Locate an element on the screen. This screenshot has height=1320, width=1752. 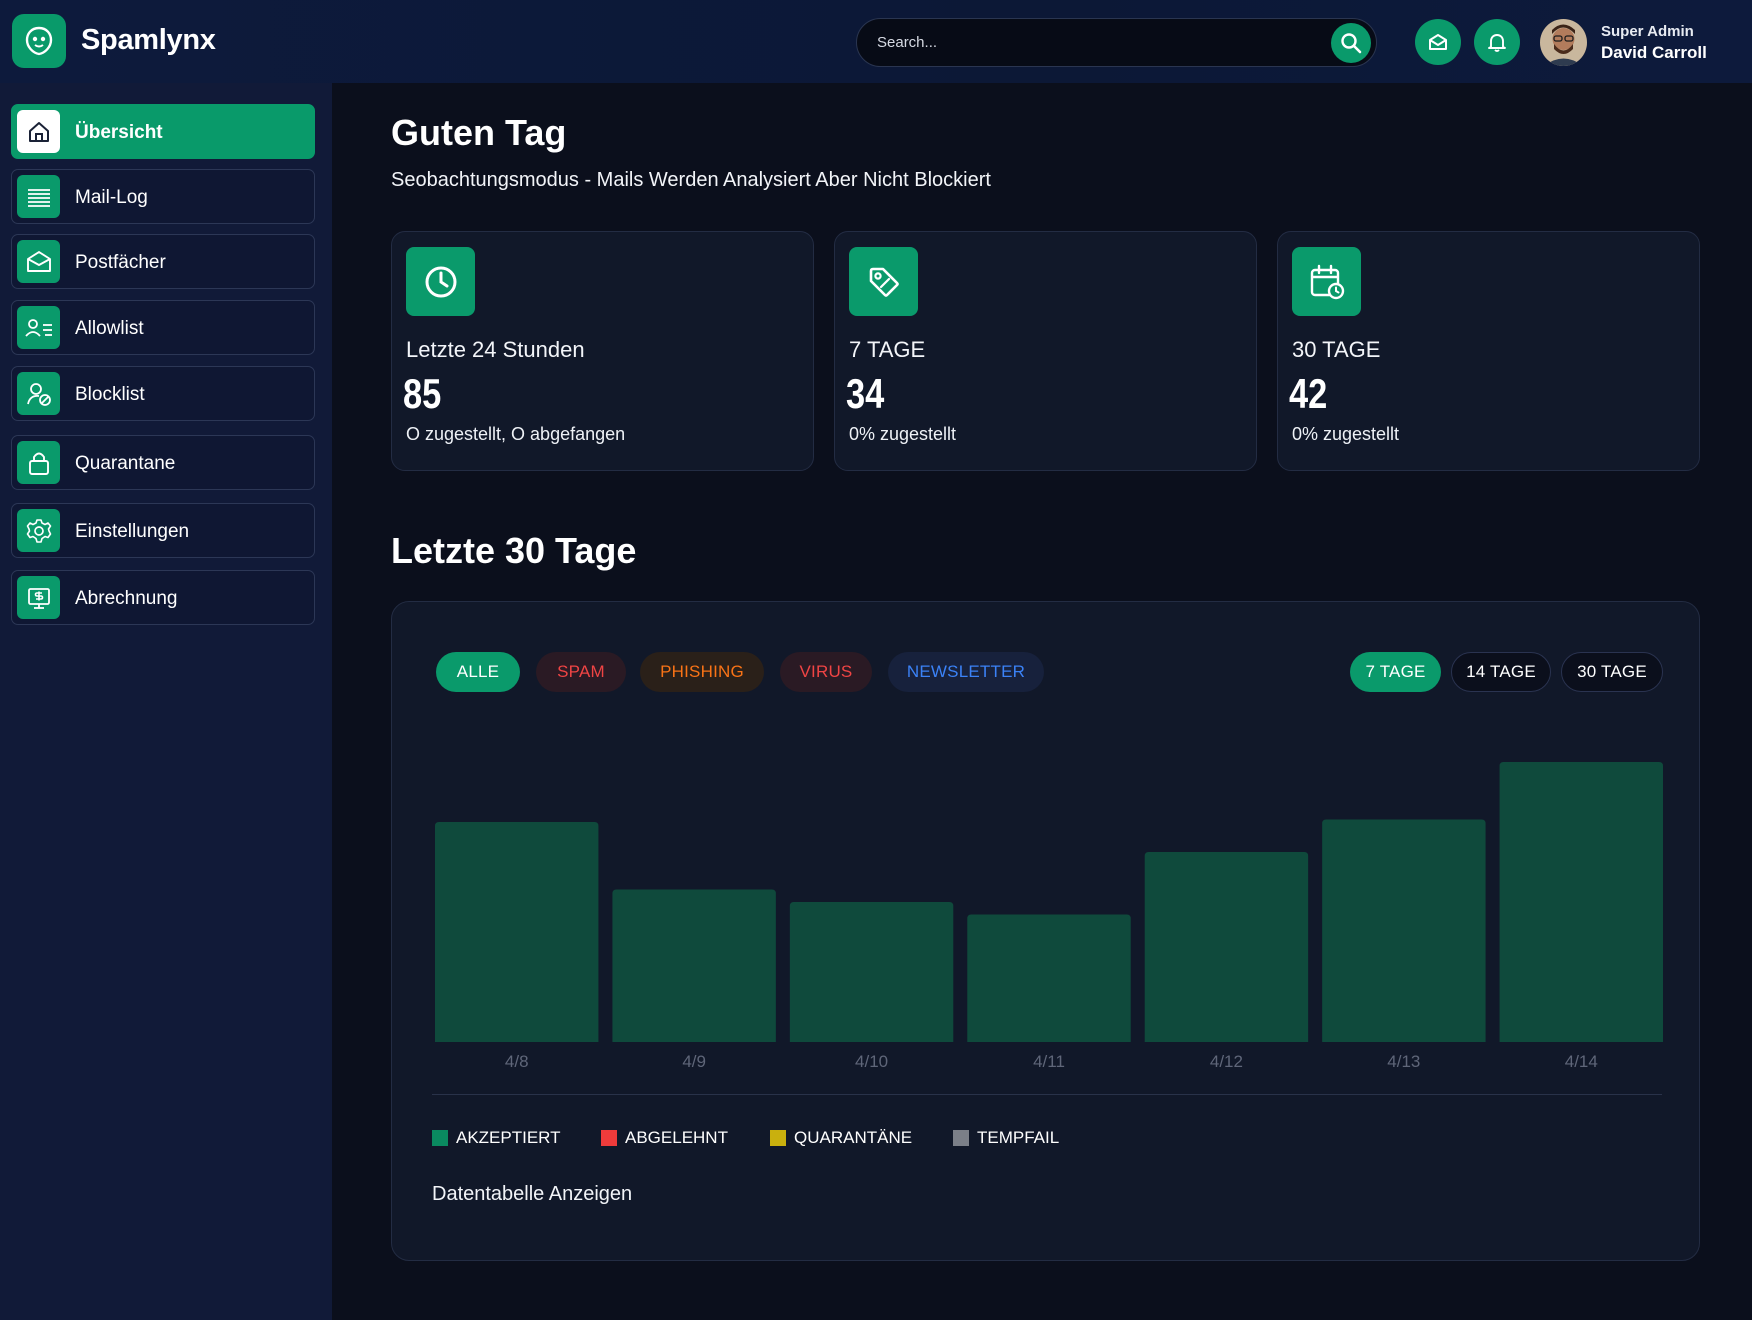
mail-button is located at coordinates (1438, 42).